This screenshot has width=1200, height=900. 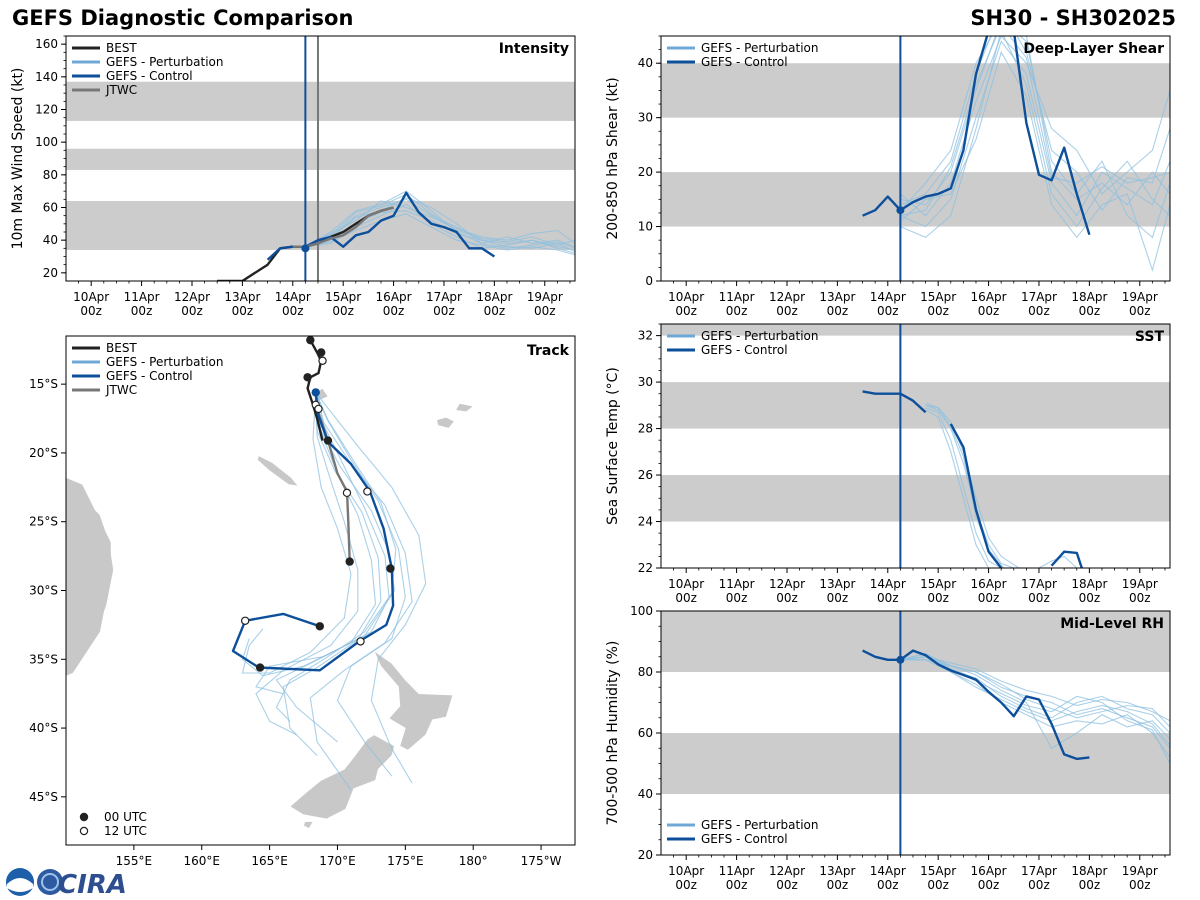 What do you see at coordinates (649, 281) in the screenshot?
I see `shear-ytick-label: 0` at bounding box center [649, 281].